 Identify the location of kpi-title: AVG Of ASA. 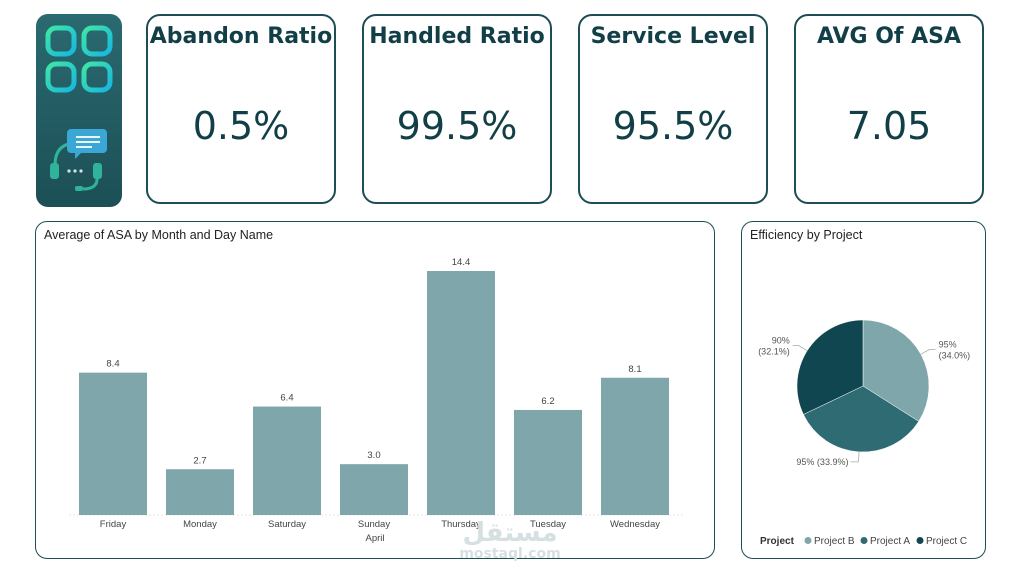
(889, 36).